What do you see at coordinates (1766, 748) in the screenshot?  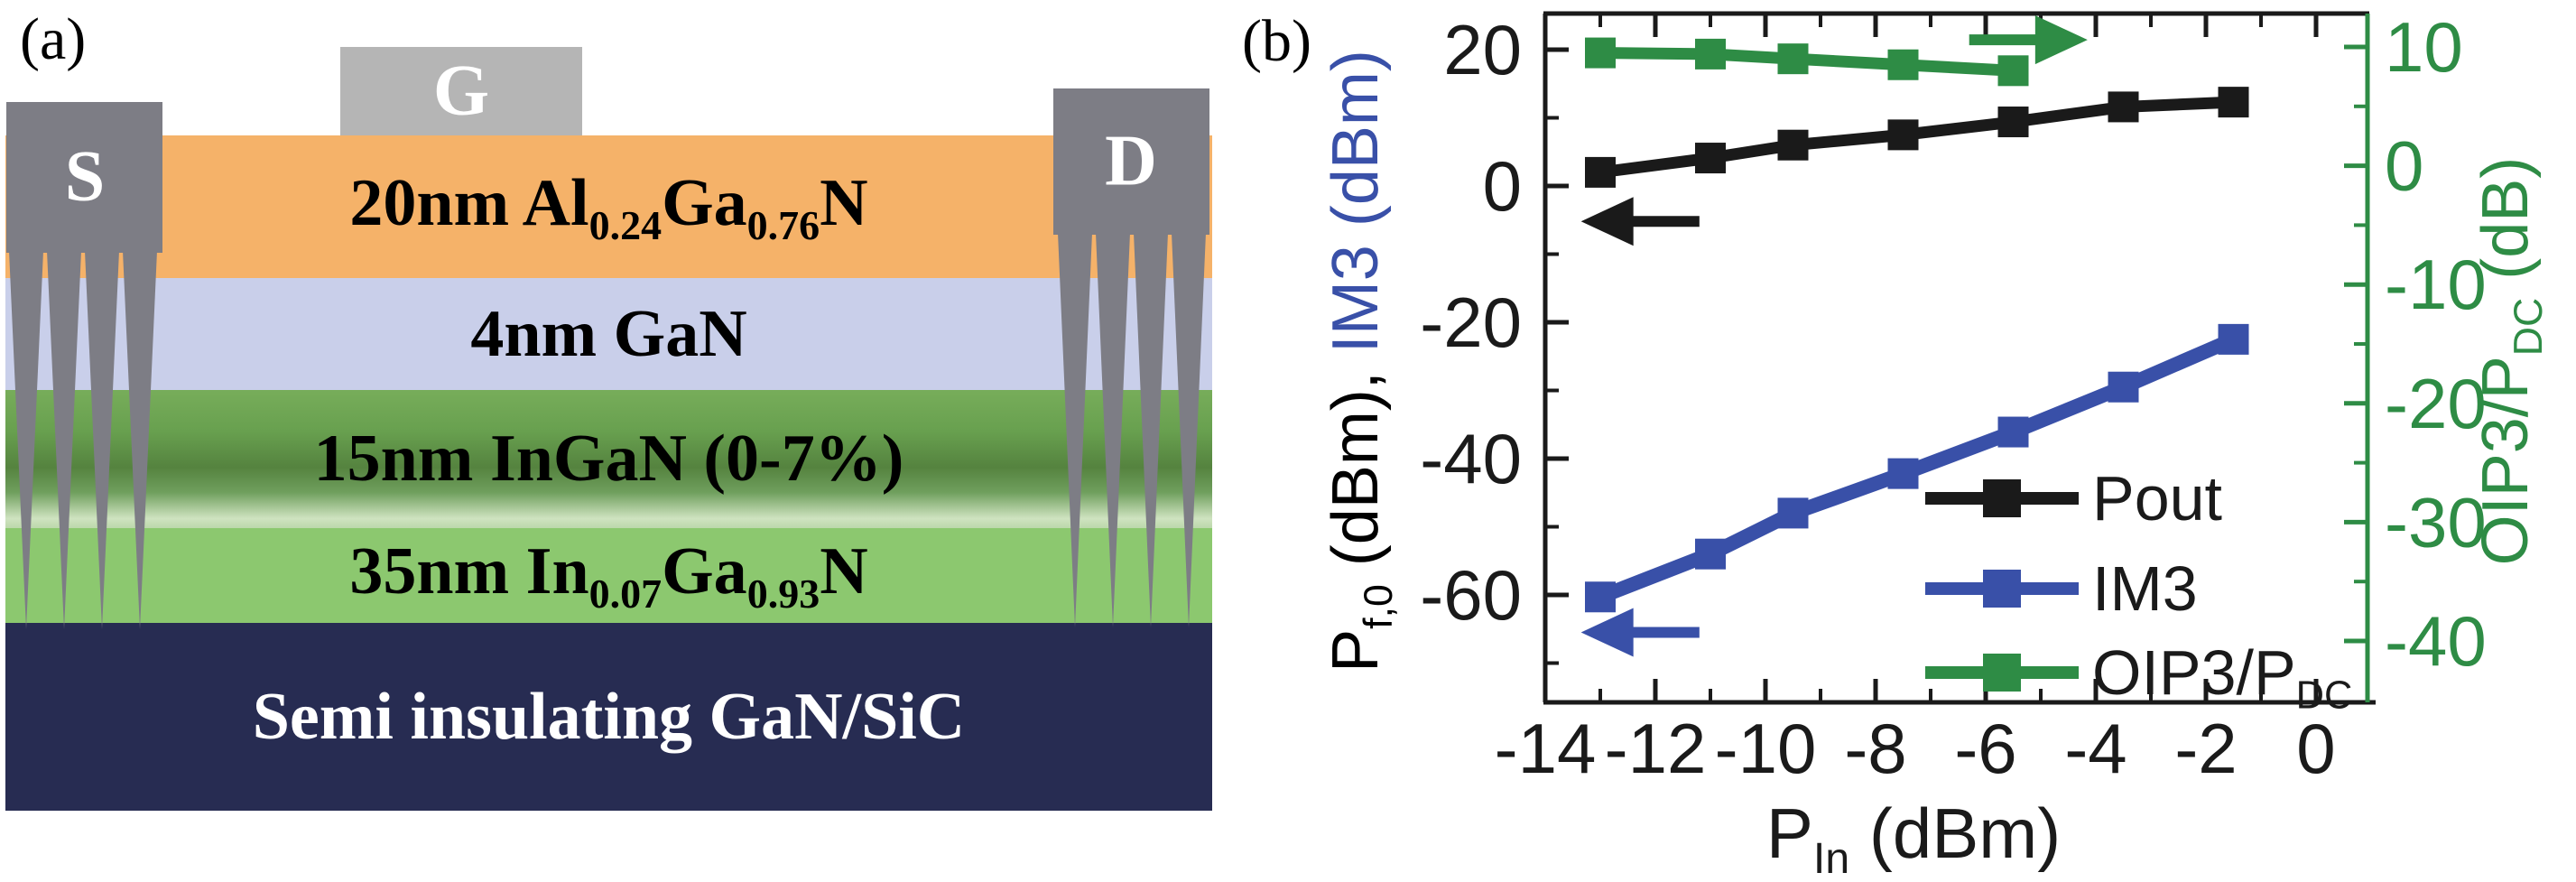 I see `x-tick-label: -10` at bounding box center [1766, 748].